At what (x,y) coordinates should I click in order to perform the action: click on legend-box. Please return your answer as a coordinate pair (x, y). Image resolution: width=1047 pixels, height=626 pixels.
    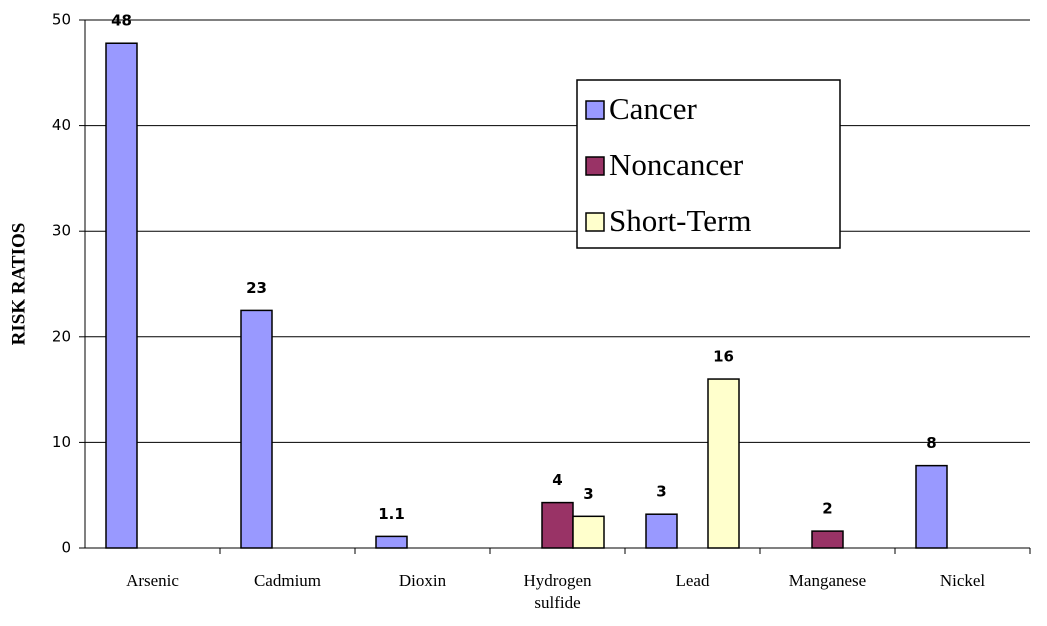
    Looking at the image, I should click on (708, 164).